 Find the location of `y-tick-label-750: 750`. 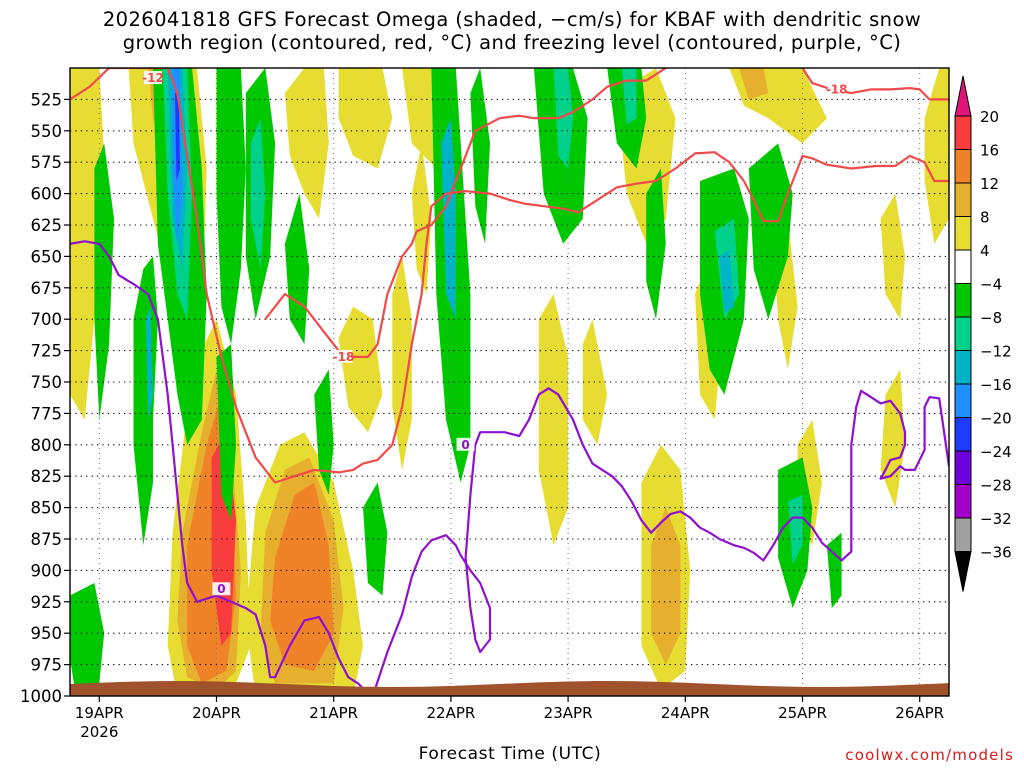

y-tick-label-750: 750 is located at coordinates (47, 382).